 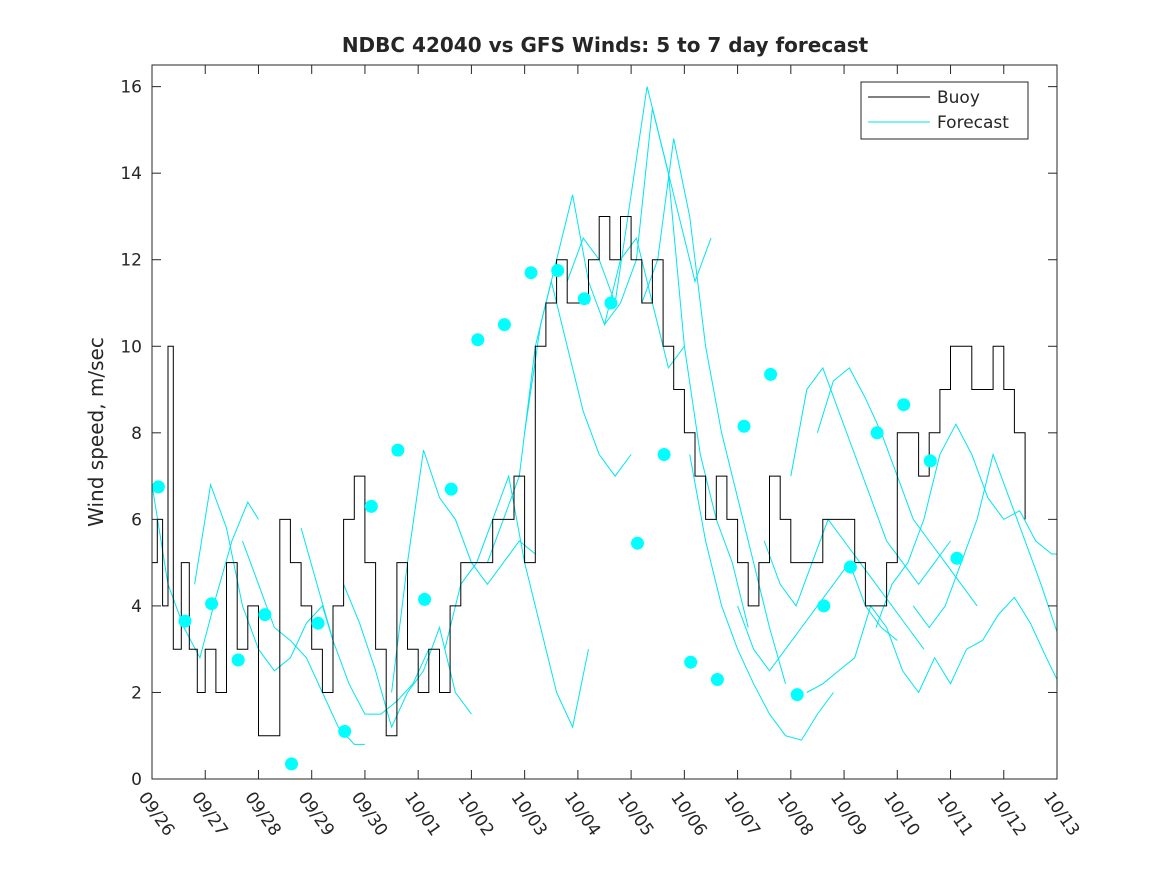 I want to click on chart-legend: Buoy Forecast, so click(x=944, y=110).